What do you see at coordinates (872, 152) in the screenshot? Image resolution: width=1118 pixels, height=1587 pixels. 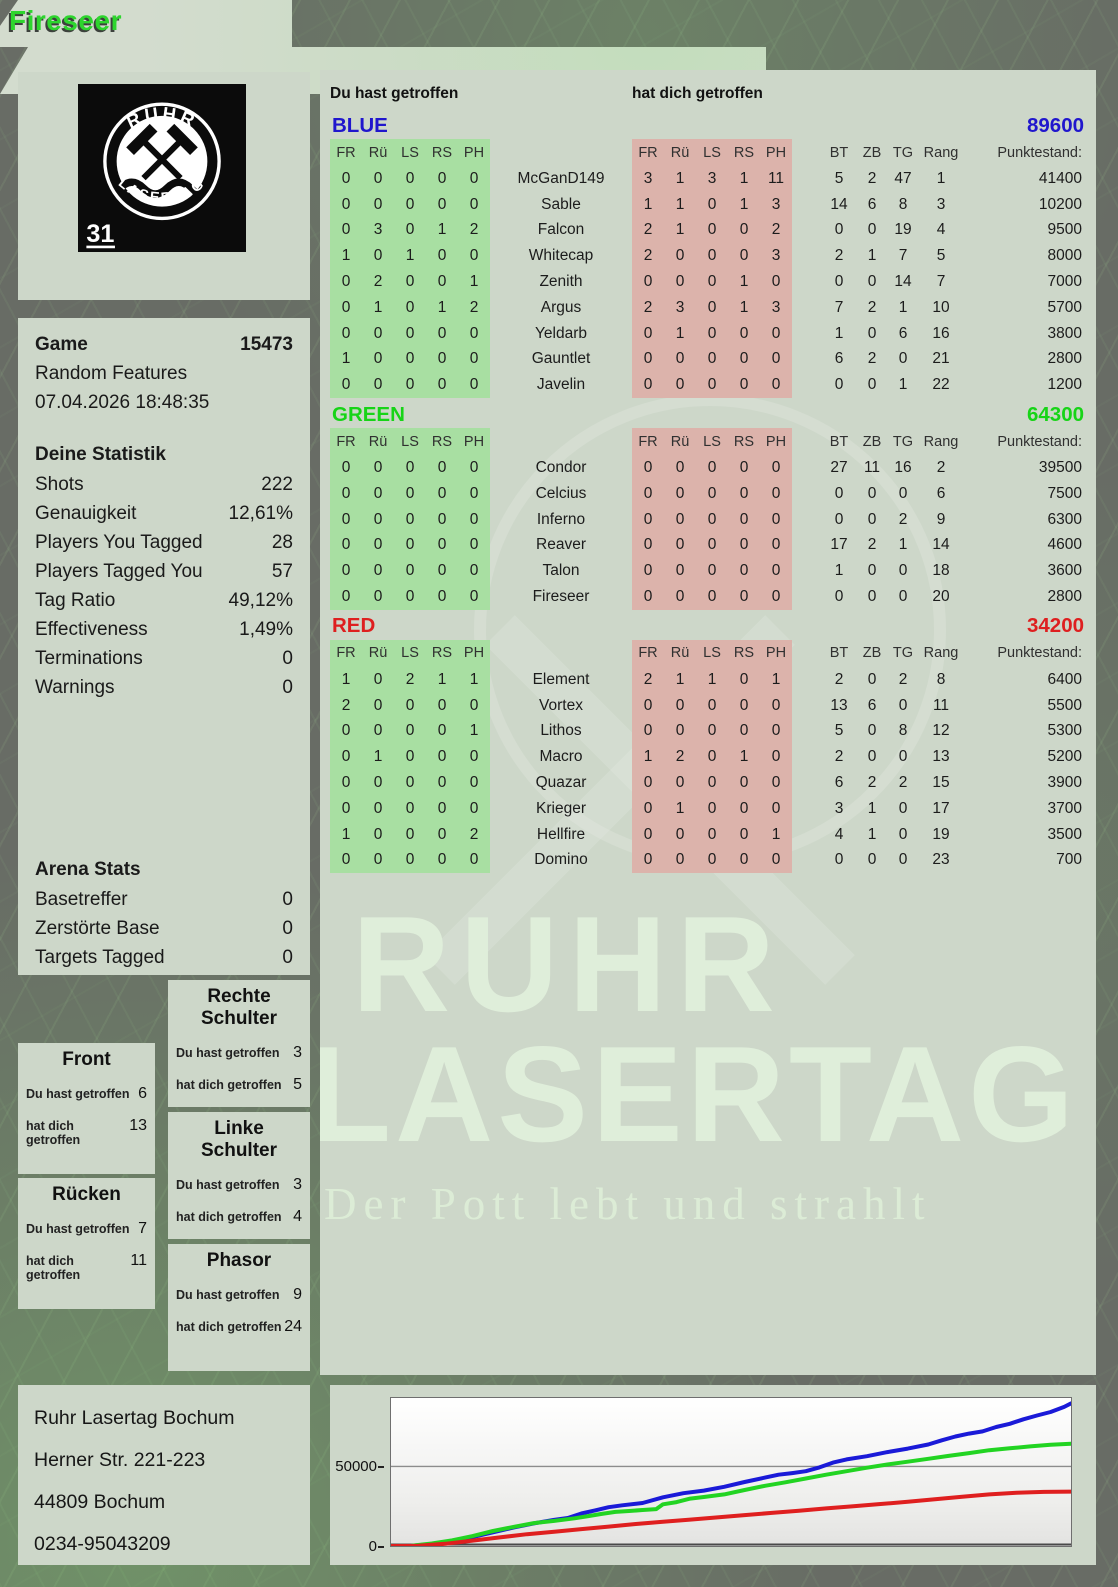 I see `col-header-right: ZB` at bounding box center [872, 152].